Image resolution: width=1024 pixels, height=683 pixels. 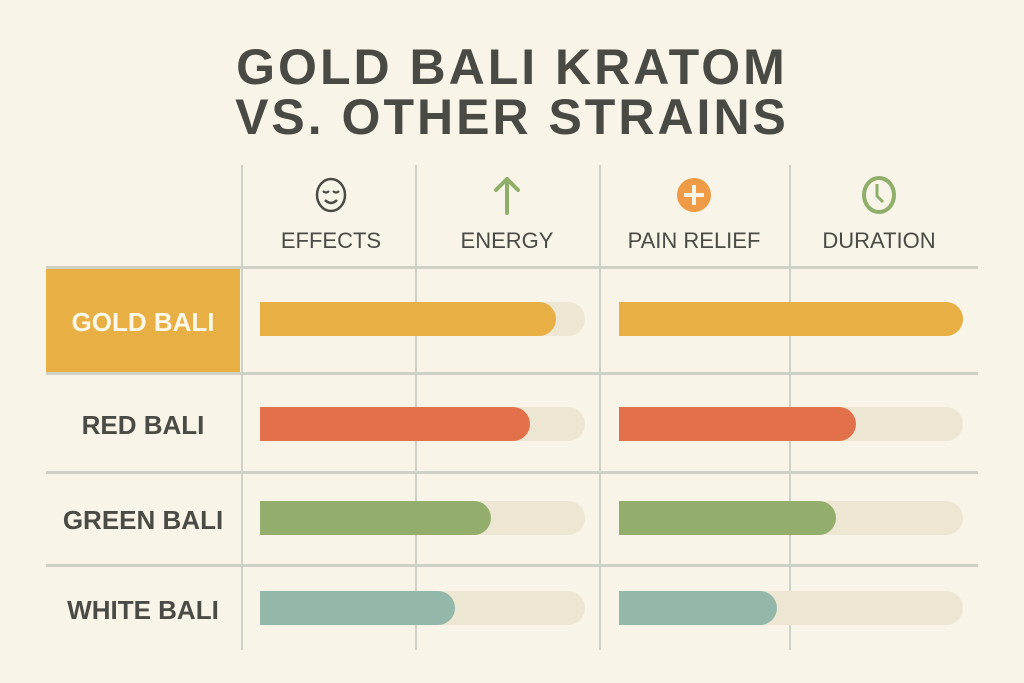 What do you see at coordinates (507, 240) in the screenshot?
I see `column-header-energy: ENERGY` at bounding box center [507, 240].